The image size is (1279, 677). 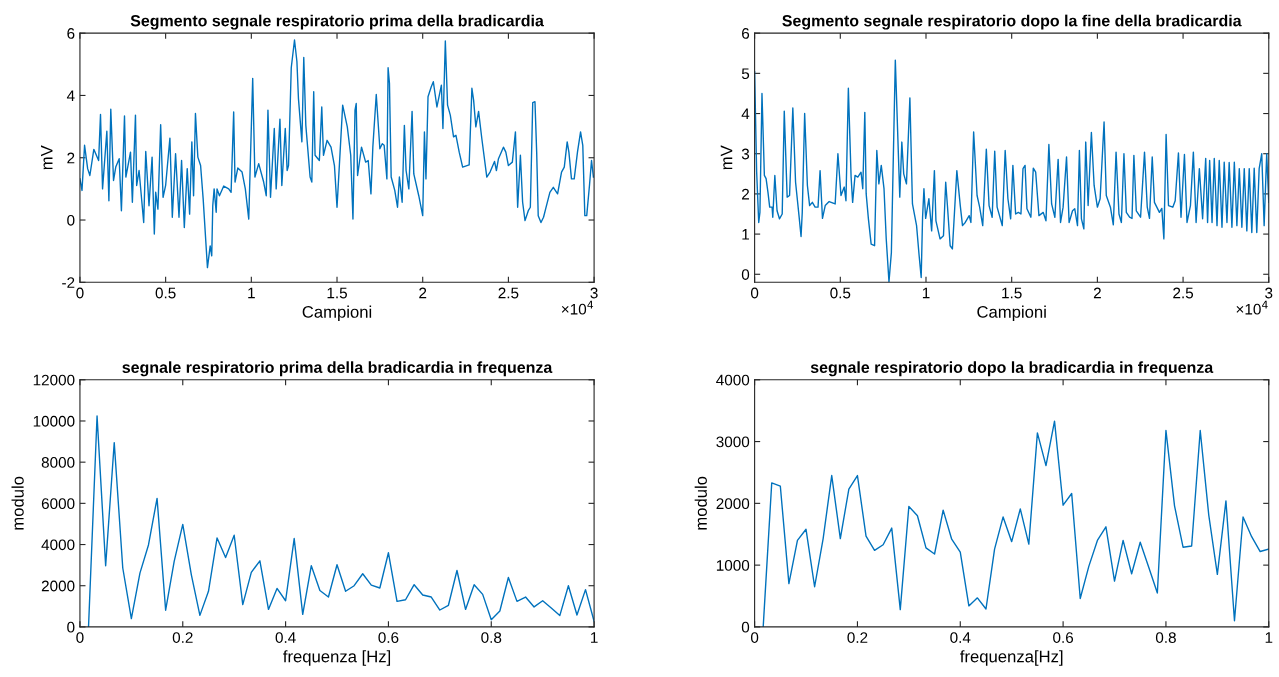 What do you see at coordinates (58, 462) in the screenshot?
I see `y-tick-label: 8000` at bounding box center [58, 462].